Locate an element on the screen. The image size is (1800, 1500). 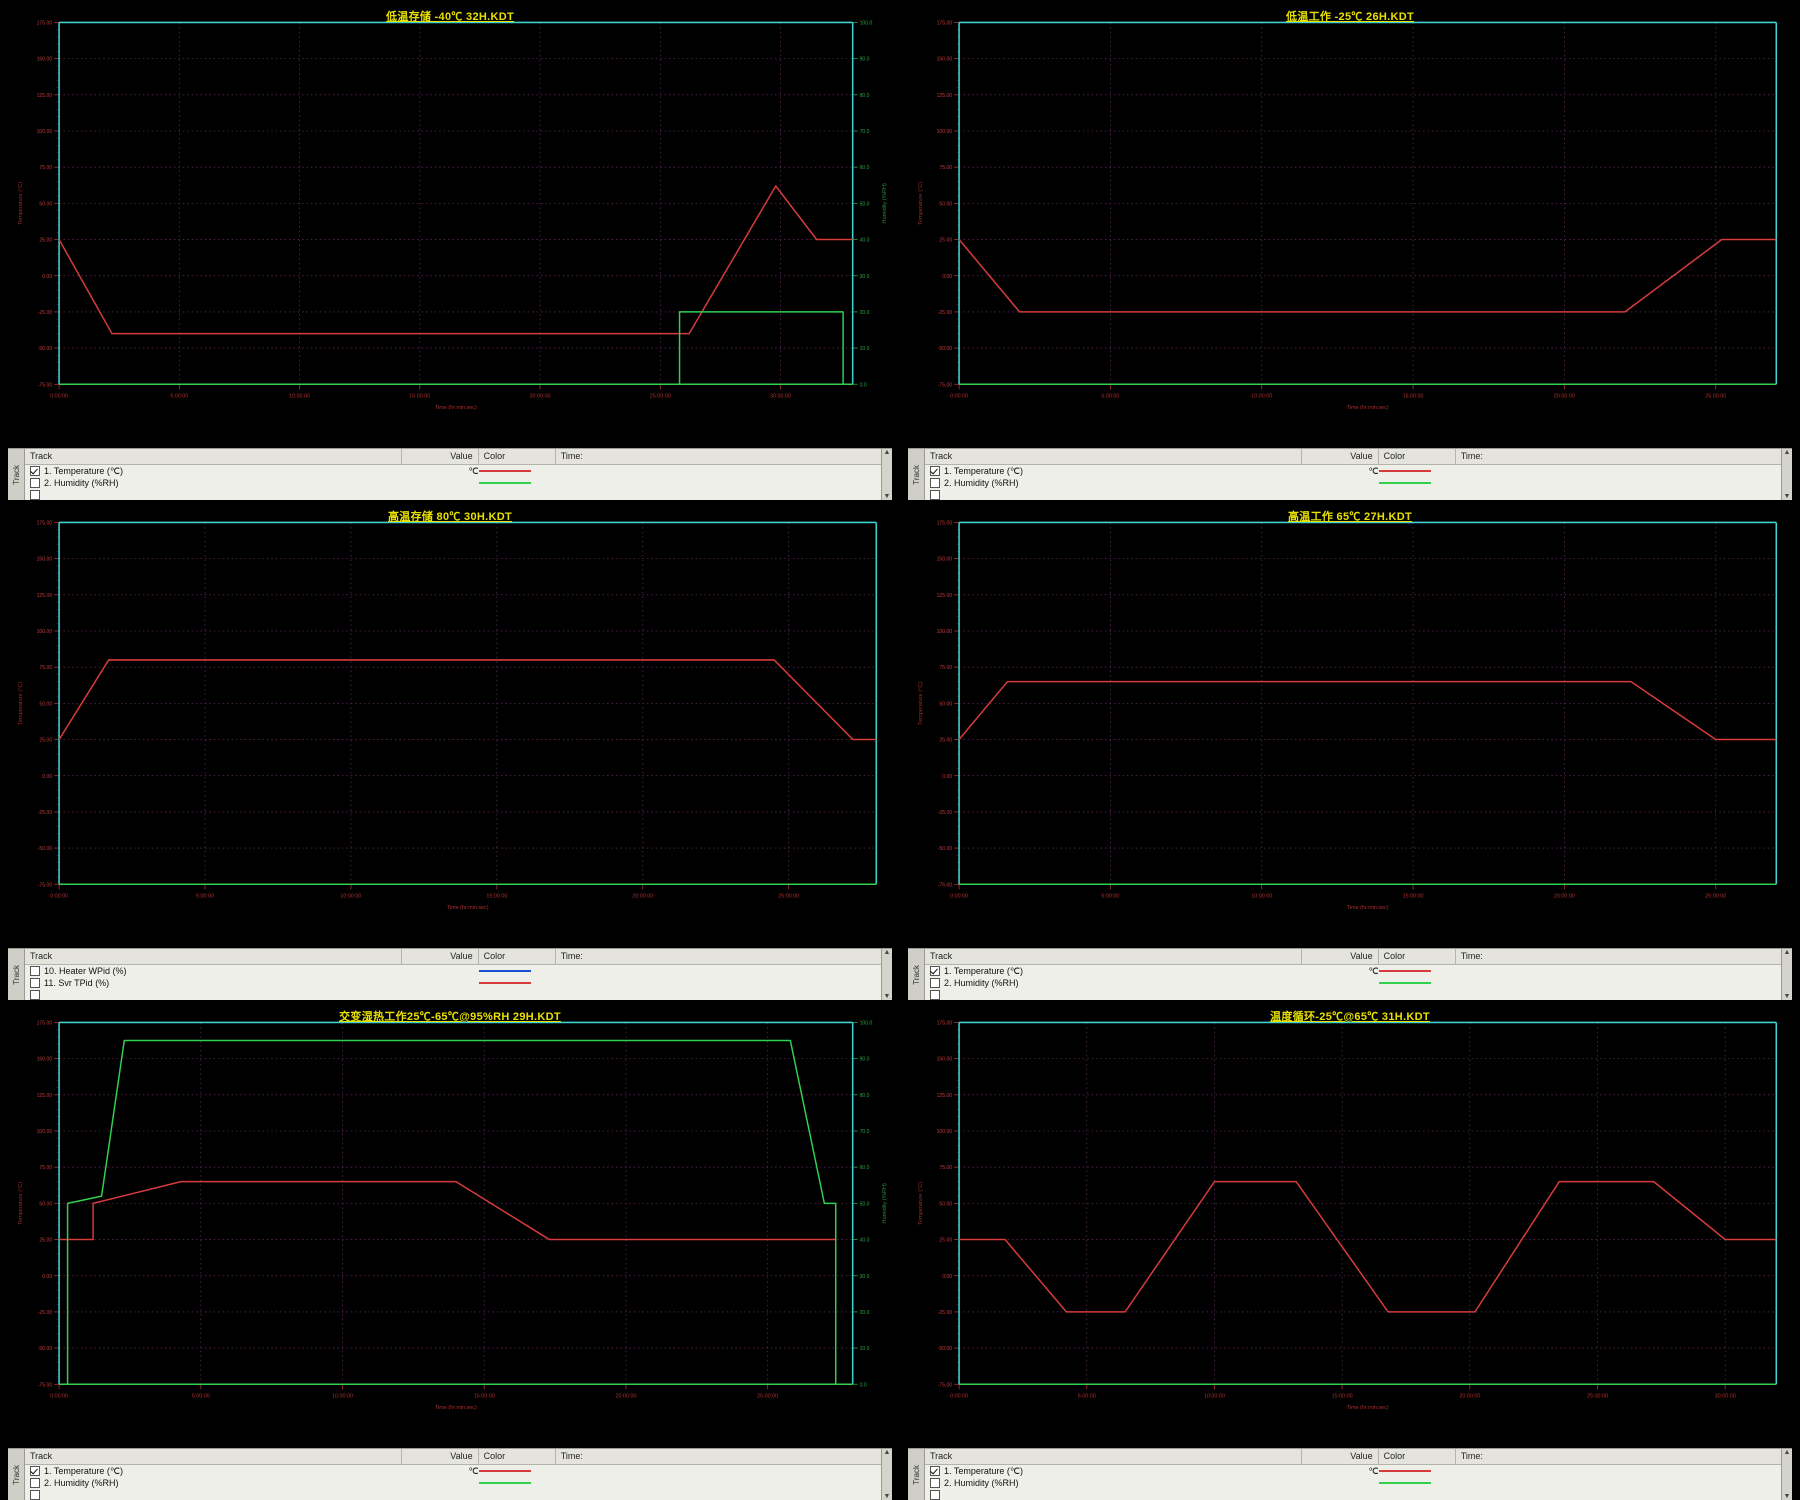
chart-title: 低温存储 -40℃ 32H.KDT is located at coordinates (450, 17).